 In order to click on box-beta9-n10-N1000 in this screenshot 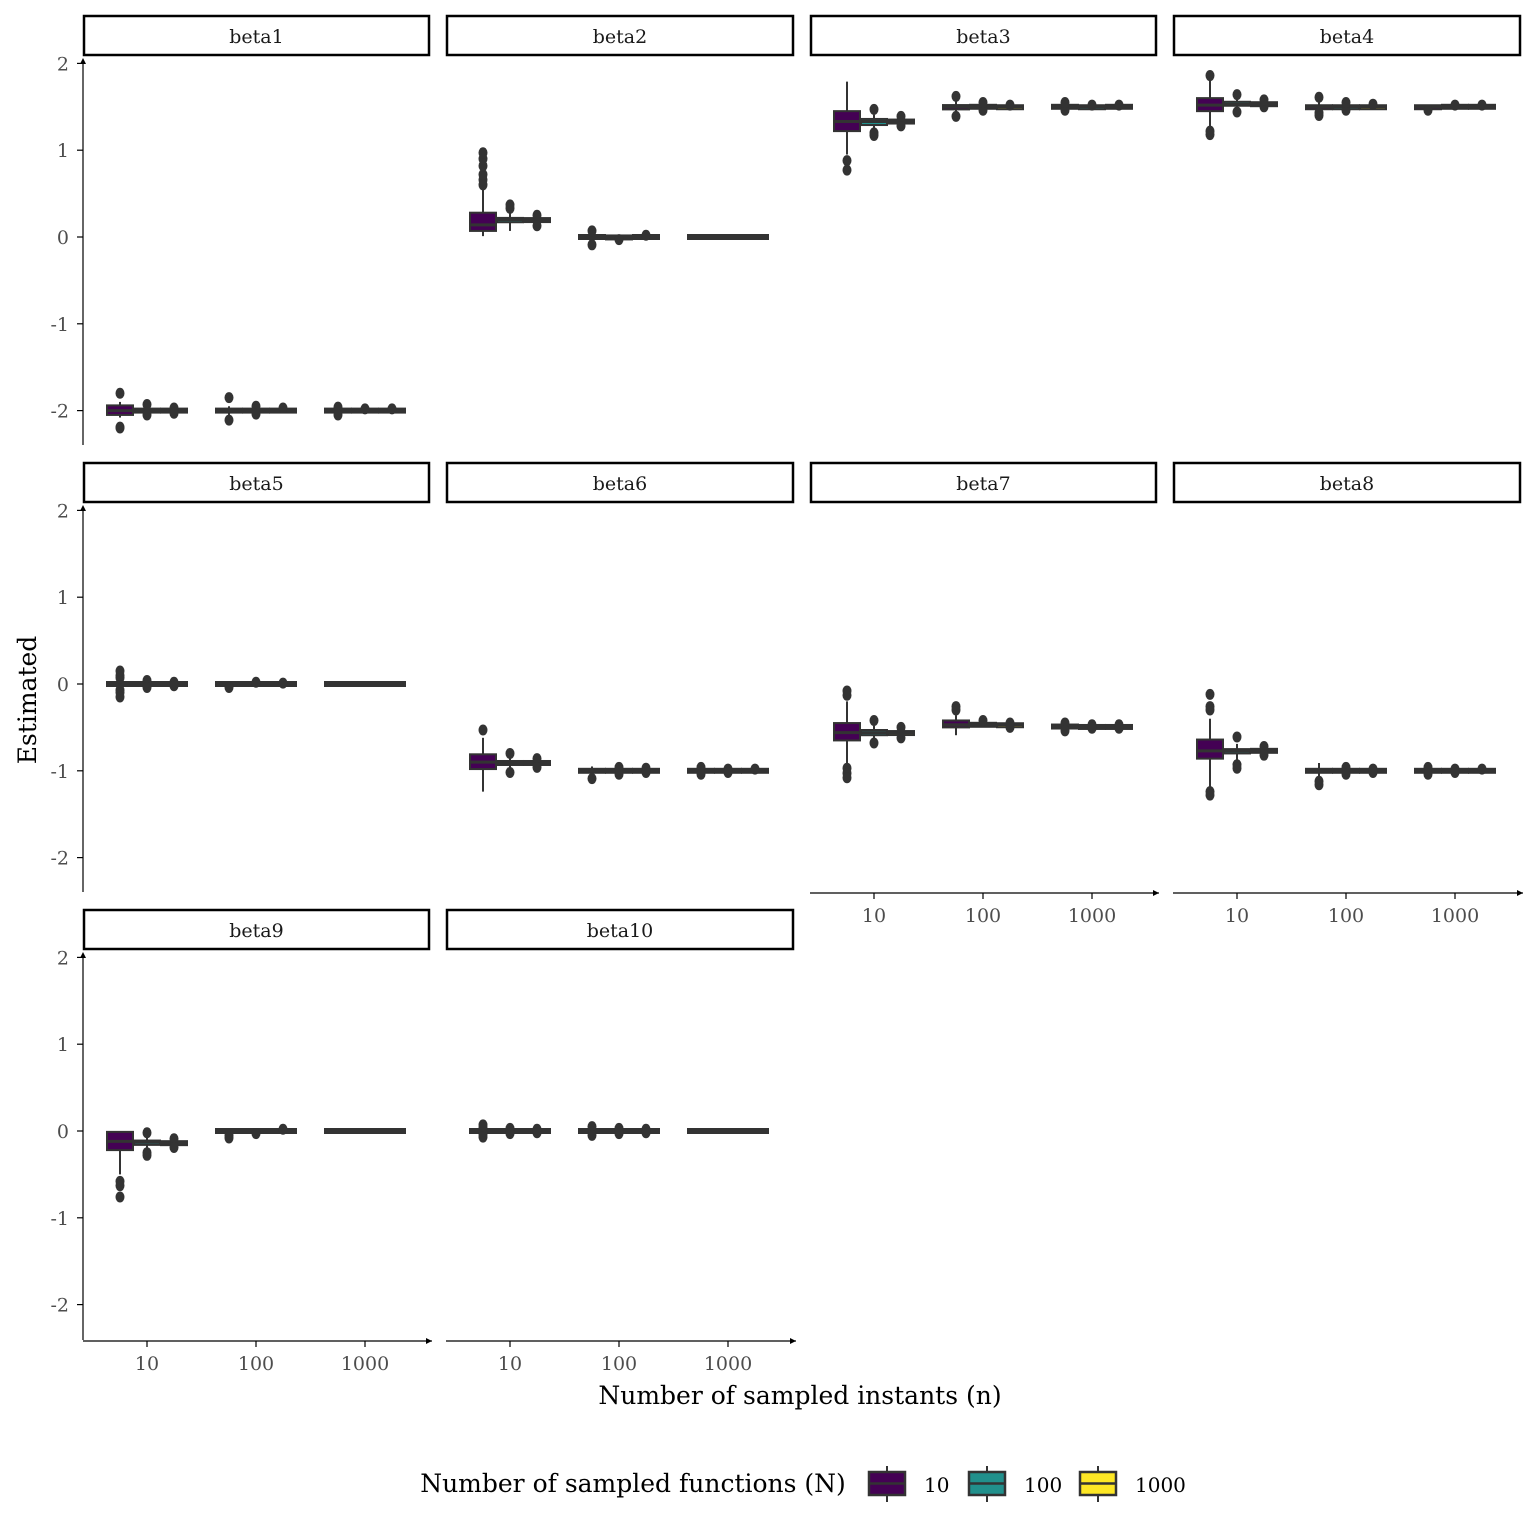, I will do `click(174, 1143)`.